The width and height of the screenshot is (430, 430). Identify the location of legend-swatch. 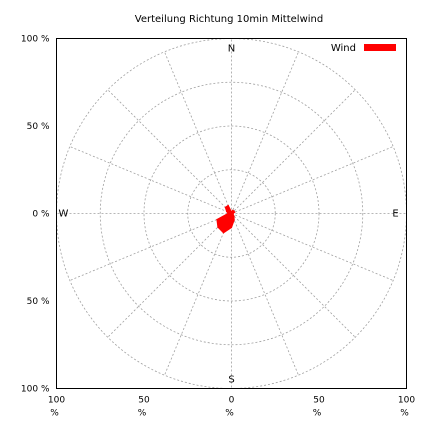
(380, 47).